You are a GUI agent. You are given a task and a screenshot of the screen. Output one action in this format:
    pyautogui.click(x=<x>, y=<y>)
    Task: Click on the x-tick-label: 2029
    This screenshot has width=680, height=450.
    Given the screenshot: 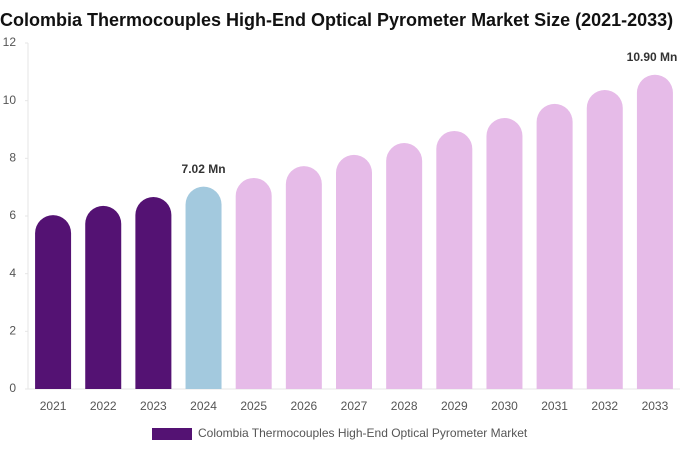 What is the action you would take?
    pyautogui.click(x=454, y=406)
    